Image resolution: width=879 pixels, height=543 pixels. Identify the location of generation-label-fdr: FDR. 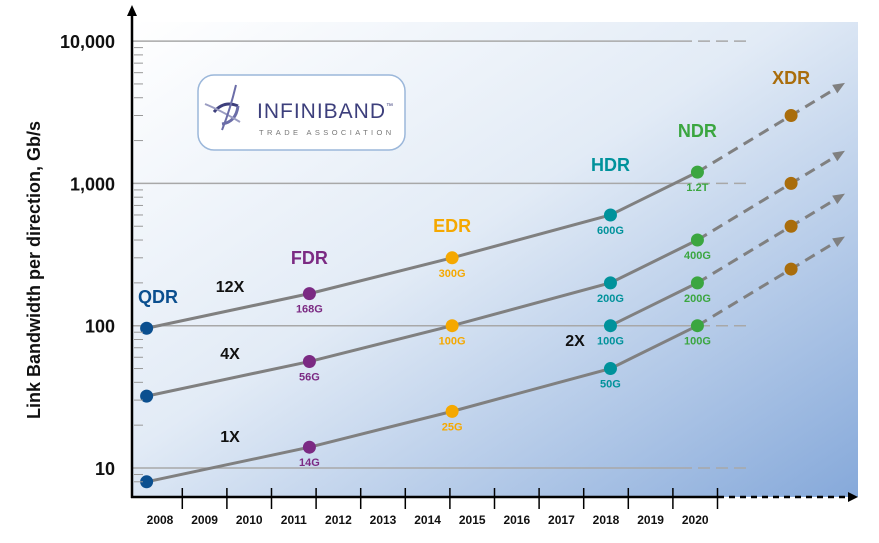
(309, 258).